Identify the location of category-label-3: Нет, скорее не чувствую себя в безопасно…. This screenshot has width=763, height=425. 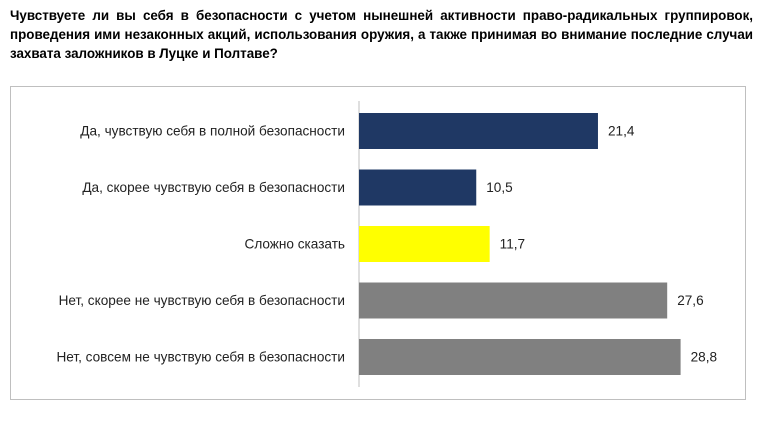
(202, 300).